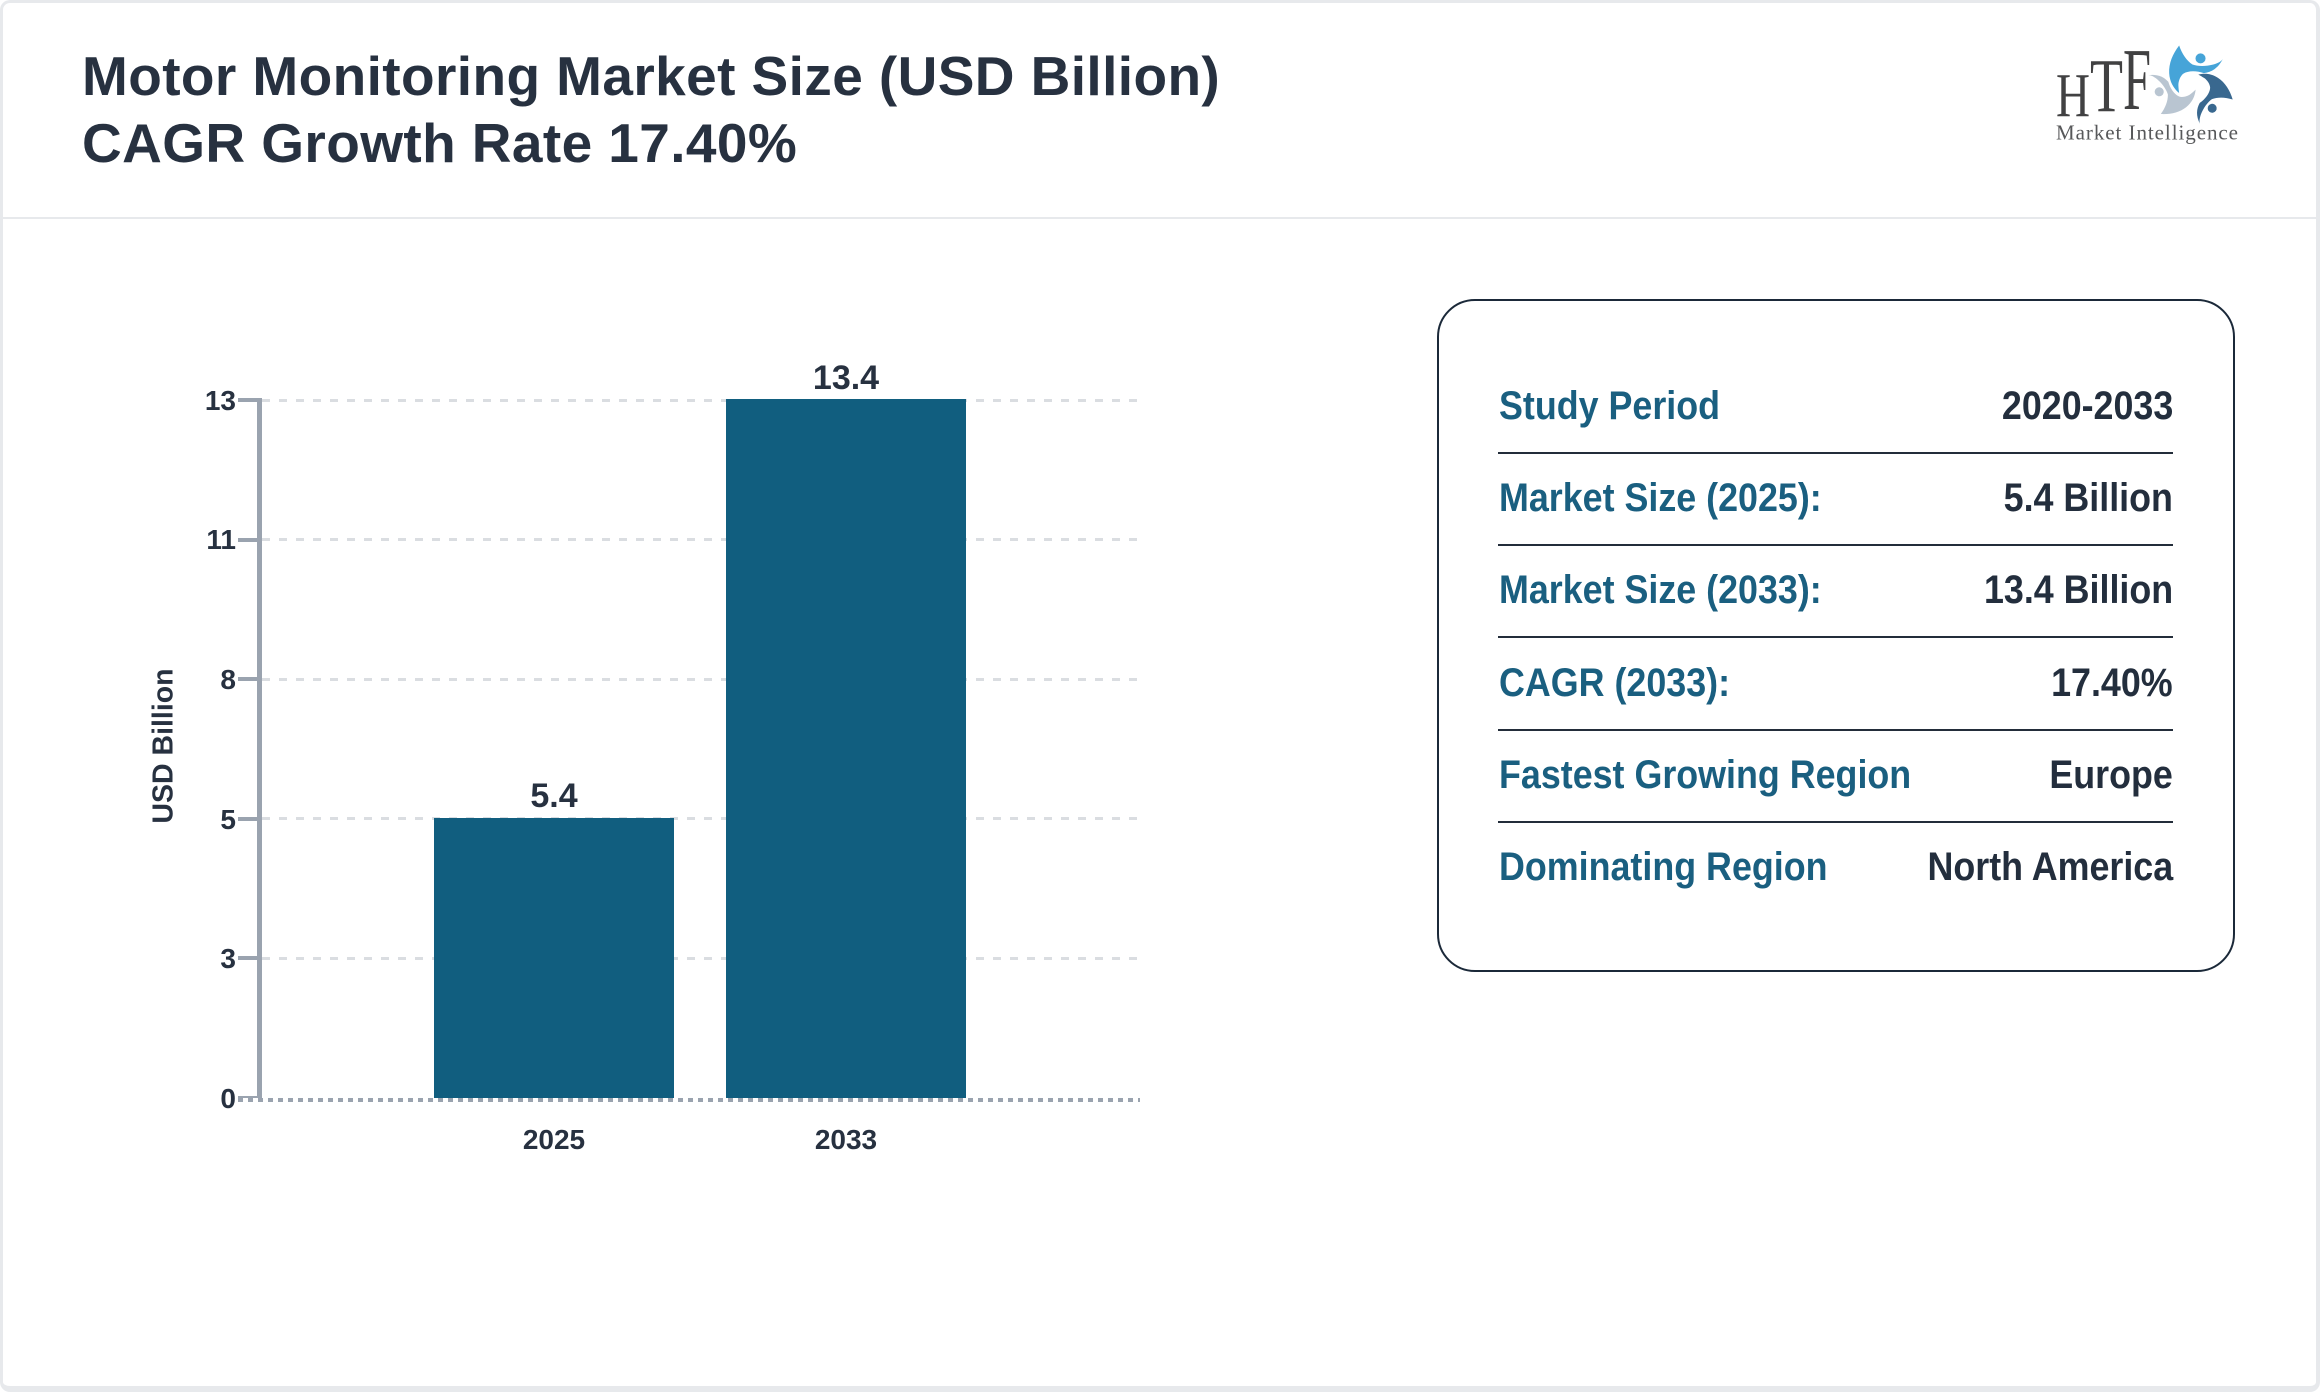 The width and height of the screenshot is (2320, 1392). I want to click on svg-text: F, so click(2137, 80).